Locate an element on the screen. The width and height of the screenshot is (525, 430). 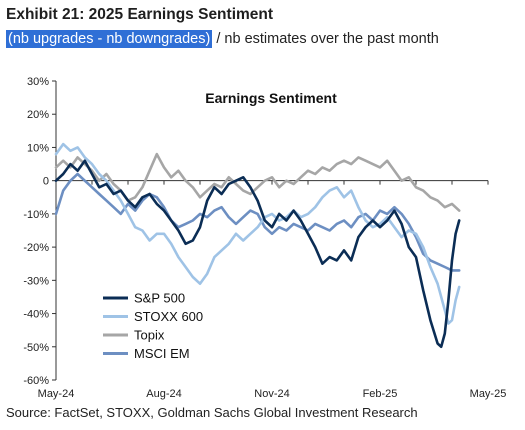
y-tick-label: -30% is located at coordinates (36, 281).